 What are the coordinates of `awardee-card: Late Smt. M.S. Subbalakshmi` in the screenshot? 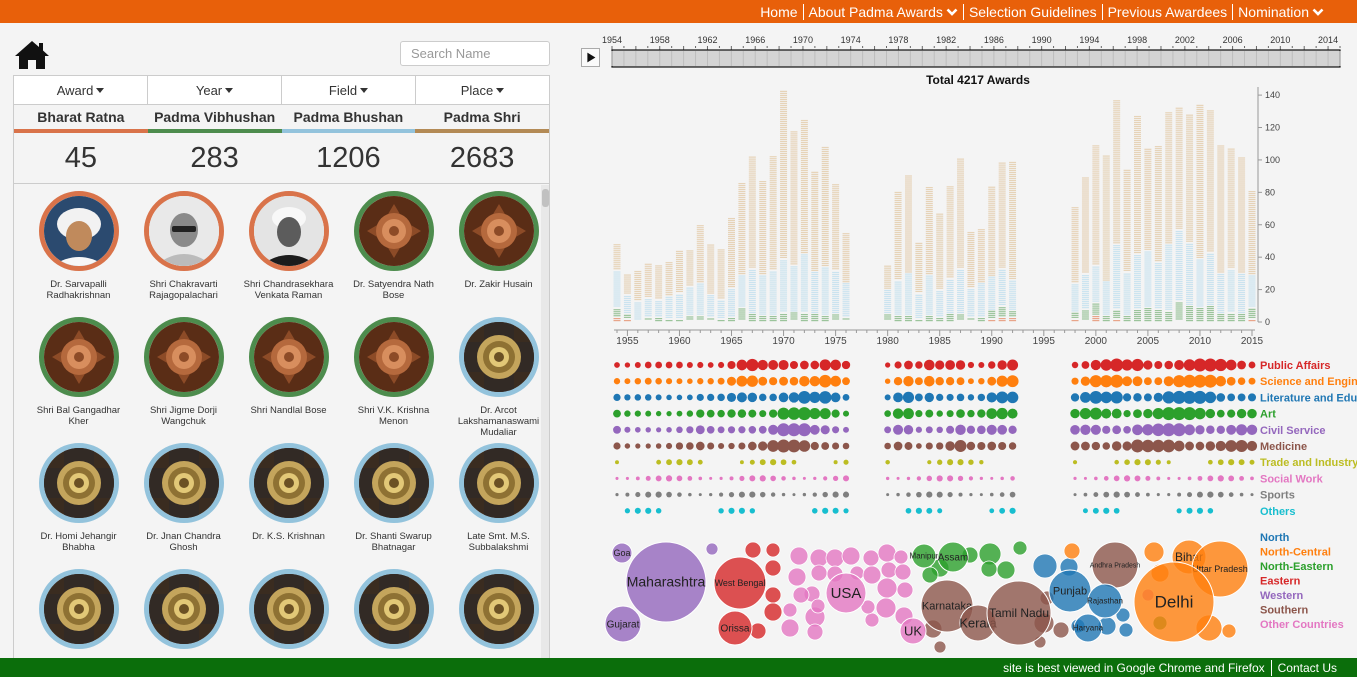 It's located at (493, 498).